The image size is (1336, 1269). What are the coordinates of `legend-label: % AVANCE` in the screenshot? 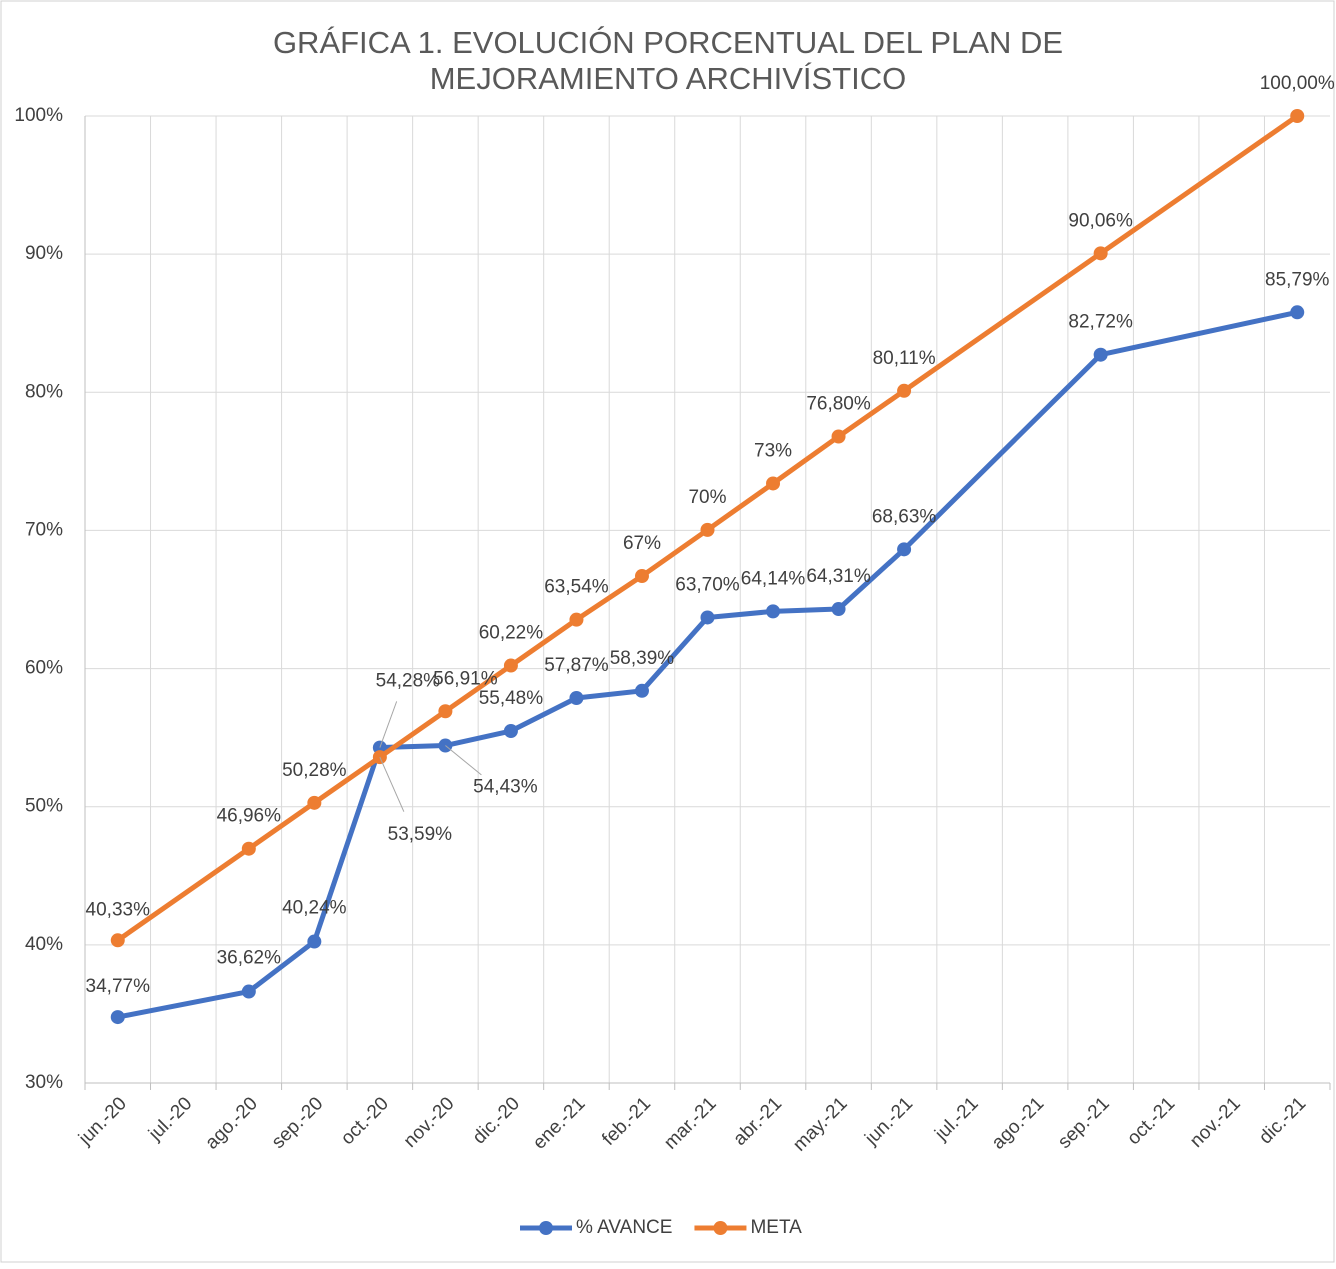 It's located at (624, 1227).